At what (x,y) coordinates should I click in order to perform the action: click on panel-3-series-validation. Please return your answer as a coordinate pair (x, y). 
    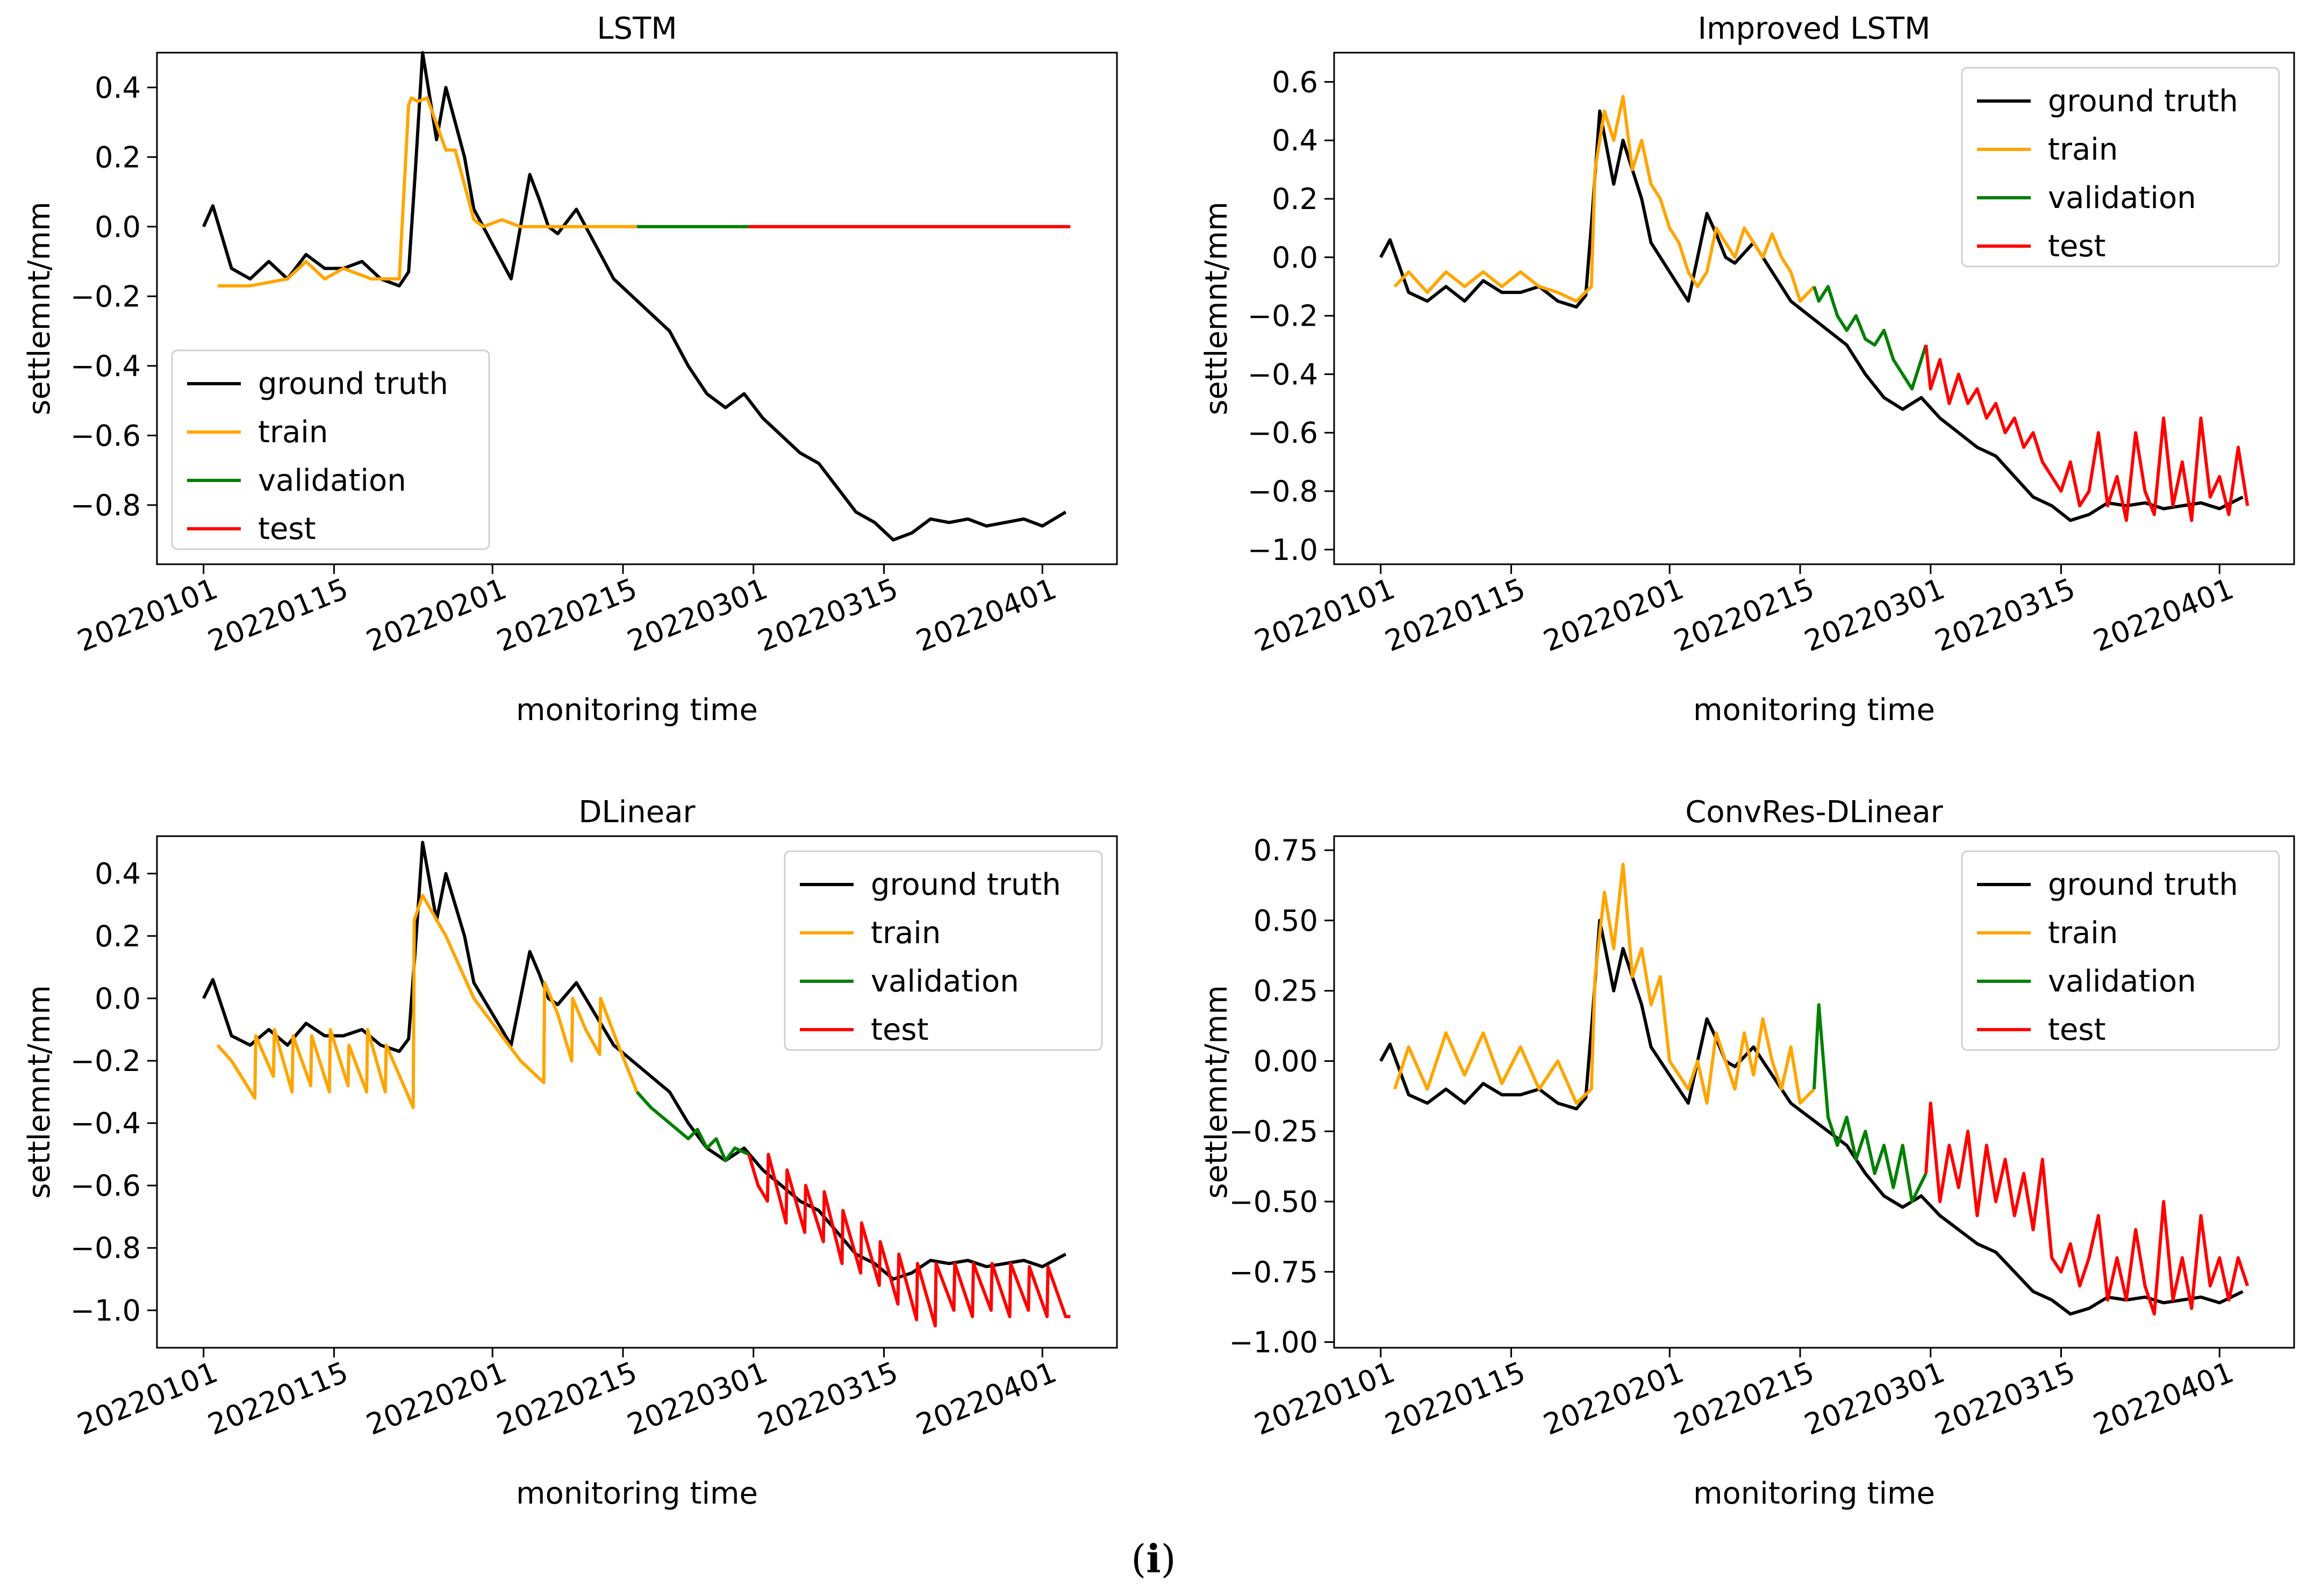
    Looking at the image, I should click on (692, 1126).